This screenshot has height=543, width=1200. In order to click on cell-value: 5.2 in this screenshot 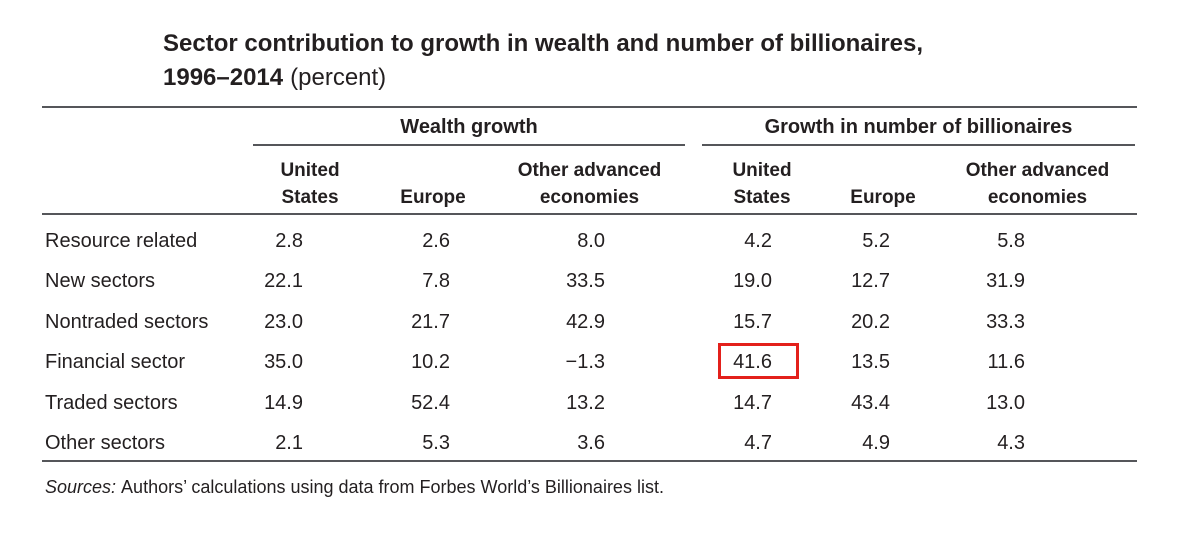, I will do `click(876, 240)`.